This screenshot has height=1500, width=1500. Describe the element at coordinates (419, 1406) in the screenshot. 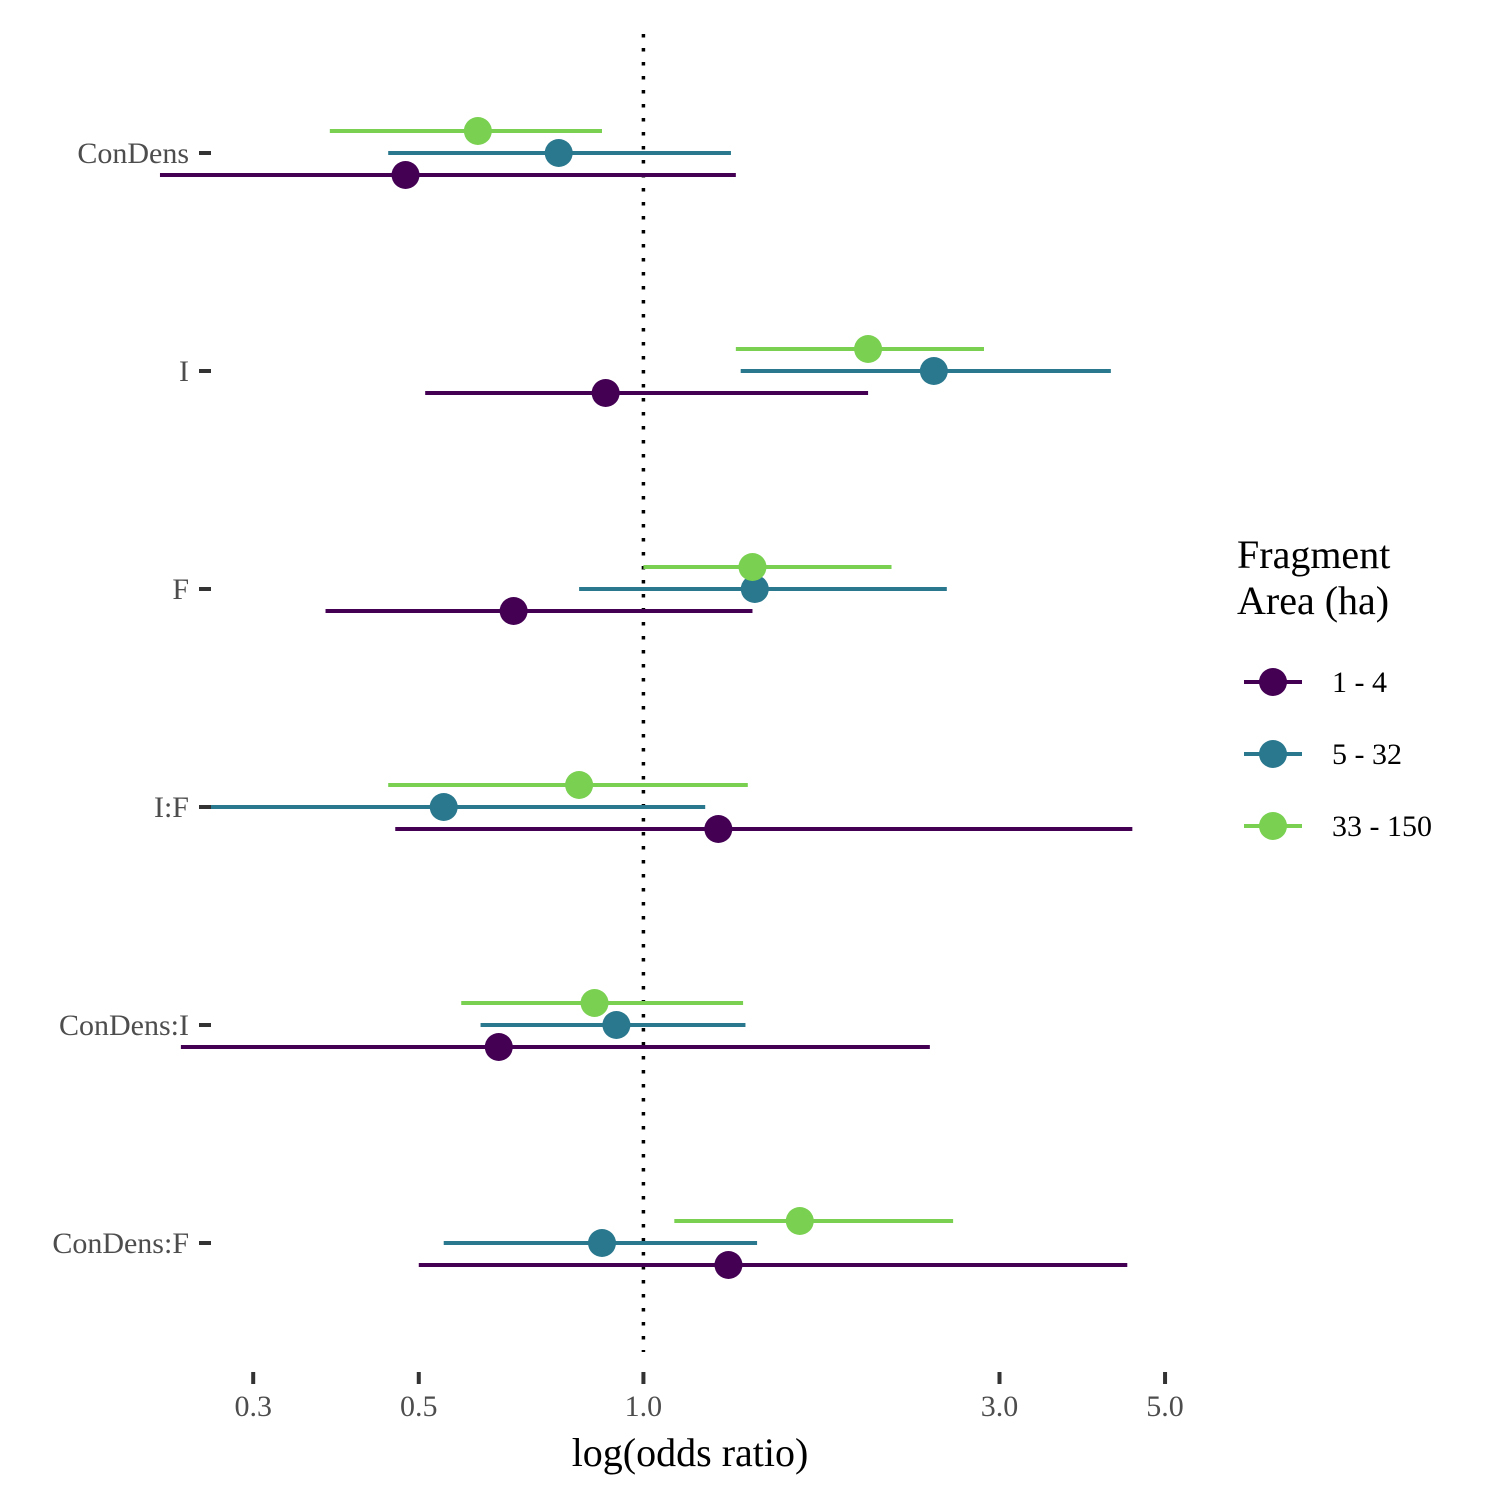

I see `x-tick-label: 0.5` at that location.